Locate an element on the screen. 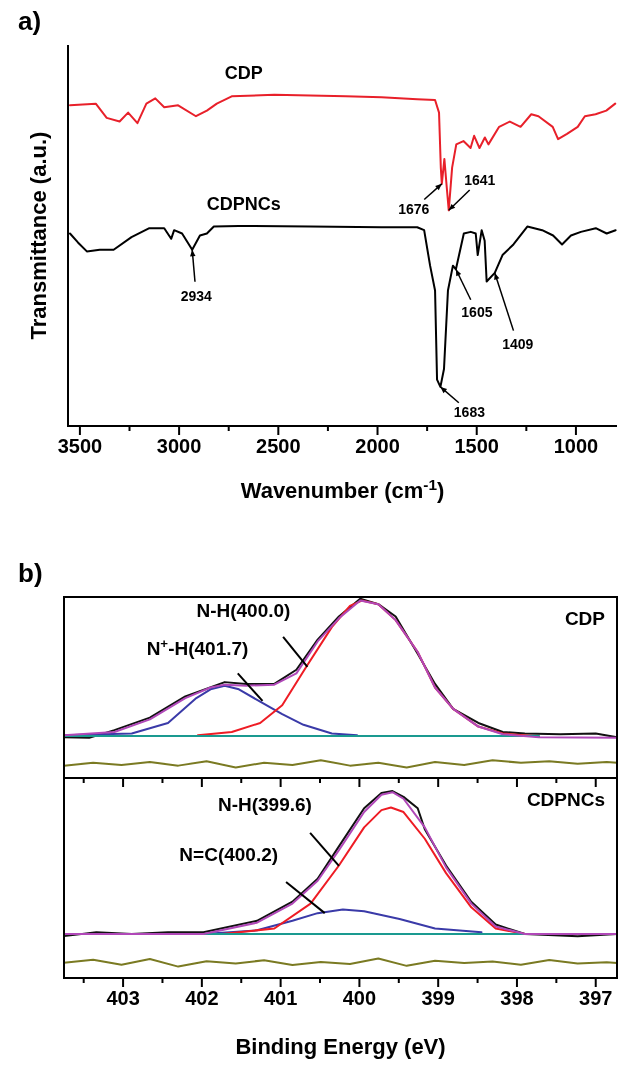  x-tick-label: 2000 is located at coordinates (377, 446).